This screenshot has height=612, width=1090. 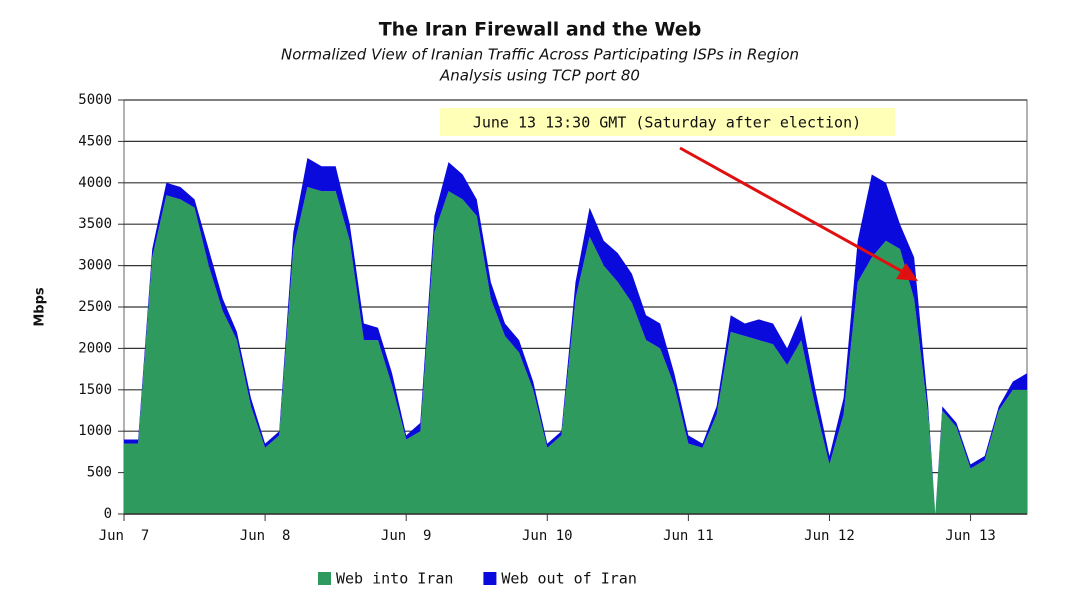 I want to click on x-tick-label: Jun 11, so click(x=688, y=536).